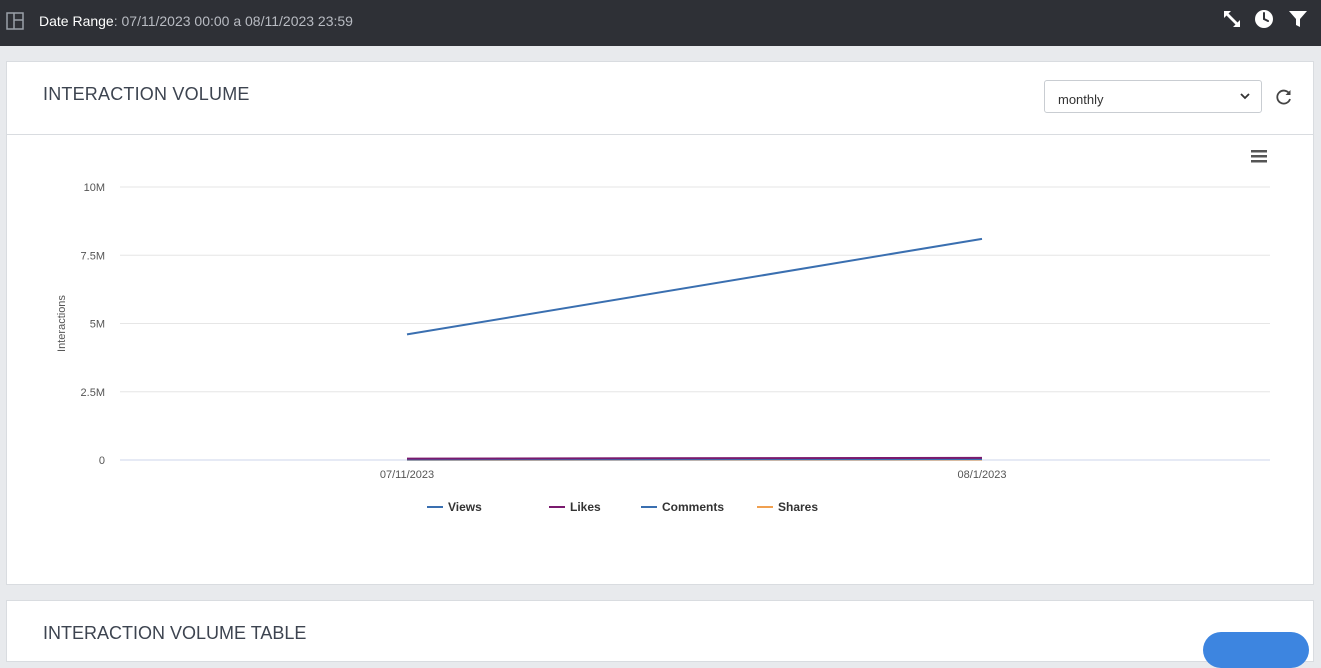 The height and width of the screenshot is (668, 1321). I want to click on y-axis-label: Interactions, so click(62, 323).